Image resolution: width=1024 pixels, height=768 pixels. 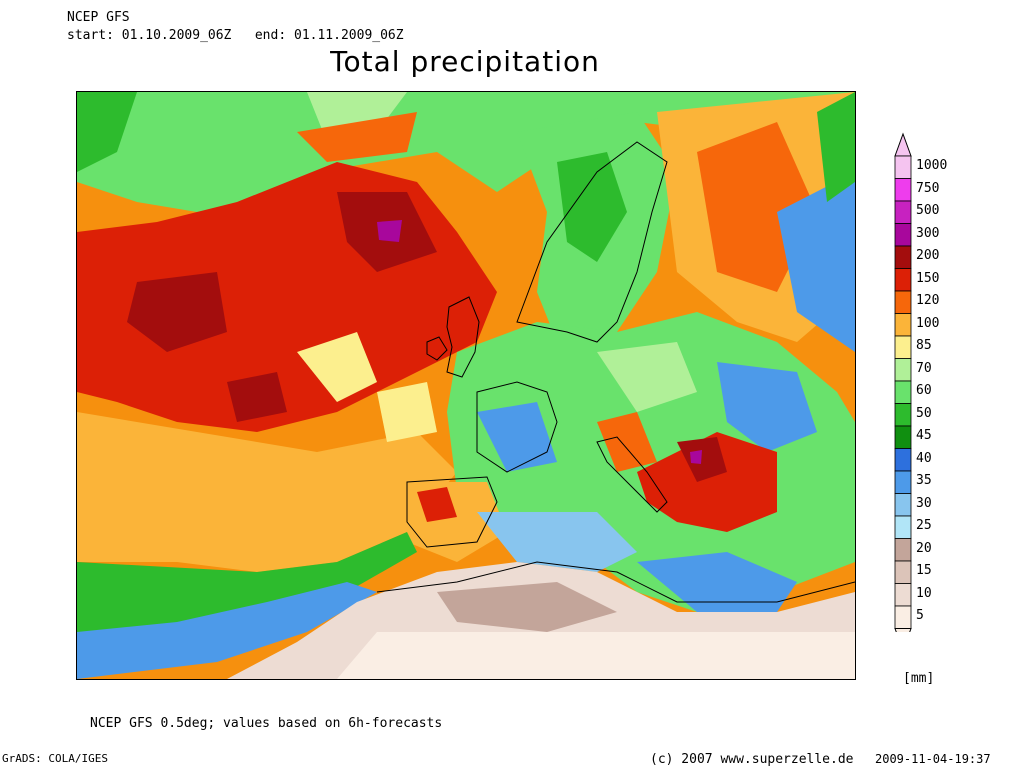 What do you see at coordinates (924, 346) in the screenshot?
I see `legend-label-85: 85` at bounding box center [924, 346].